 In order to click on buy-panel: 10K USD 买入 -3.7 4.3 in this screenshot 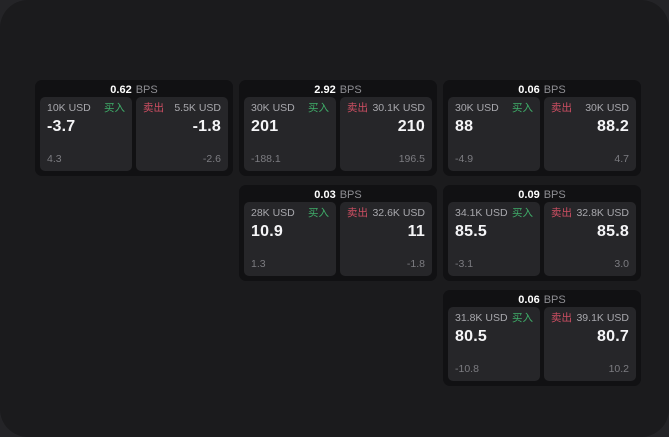, I will do `click(86, 134)`.